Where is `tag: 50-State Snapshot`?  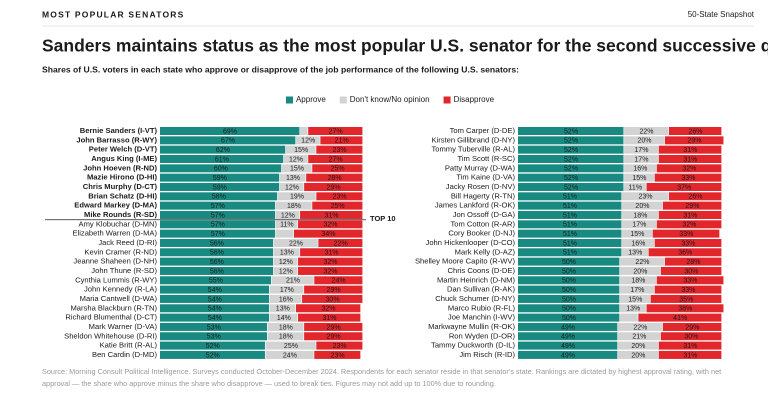 tag: 50-State Snapshot is located at coordinates (721, 14).